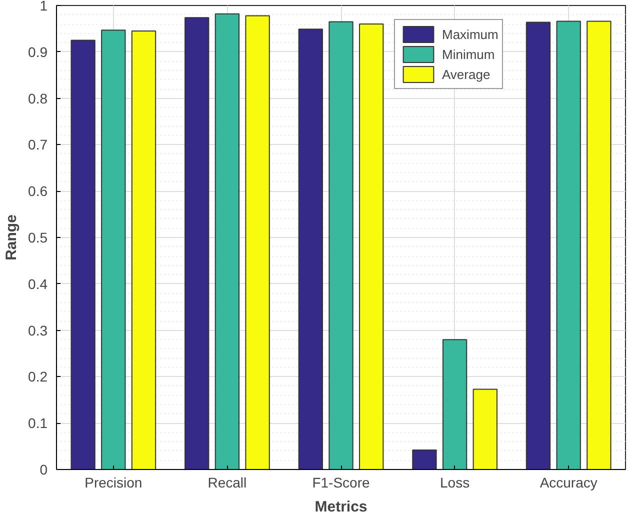  I want to click on y-tick-label: 0.1, so click(38, 423).